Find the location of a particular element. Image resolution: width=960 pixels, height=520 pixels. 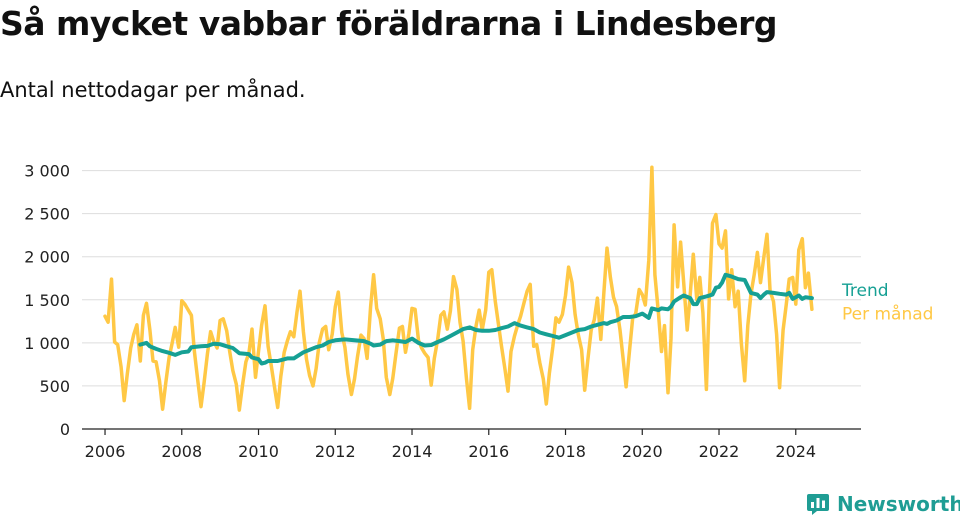

y-tick-label: 3 000 is located at coordinates (47, 171).